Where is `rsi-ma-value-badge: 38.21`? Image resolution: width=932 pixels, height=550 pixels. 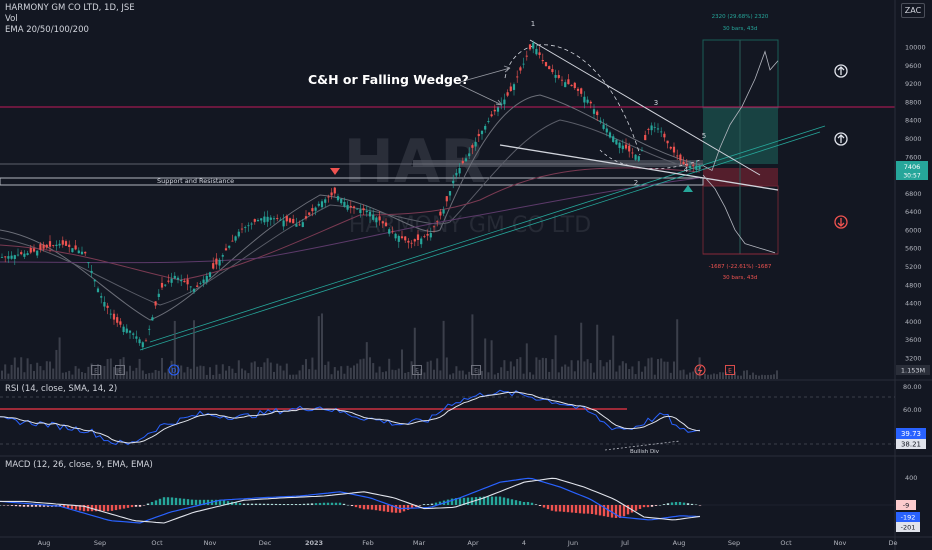
rsi-ma-value-badge: 38.21 is located at coordinates (911, 444).